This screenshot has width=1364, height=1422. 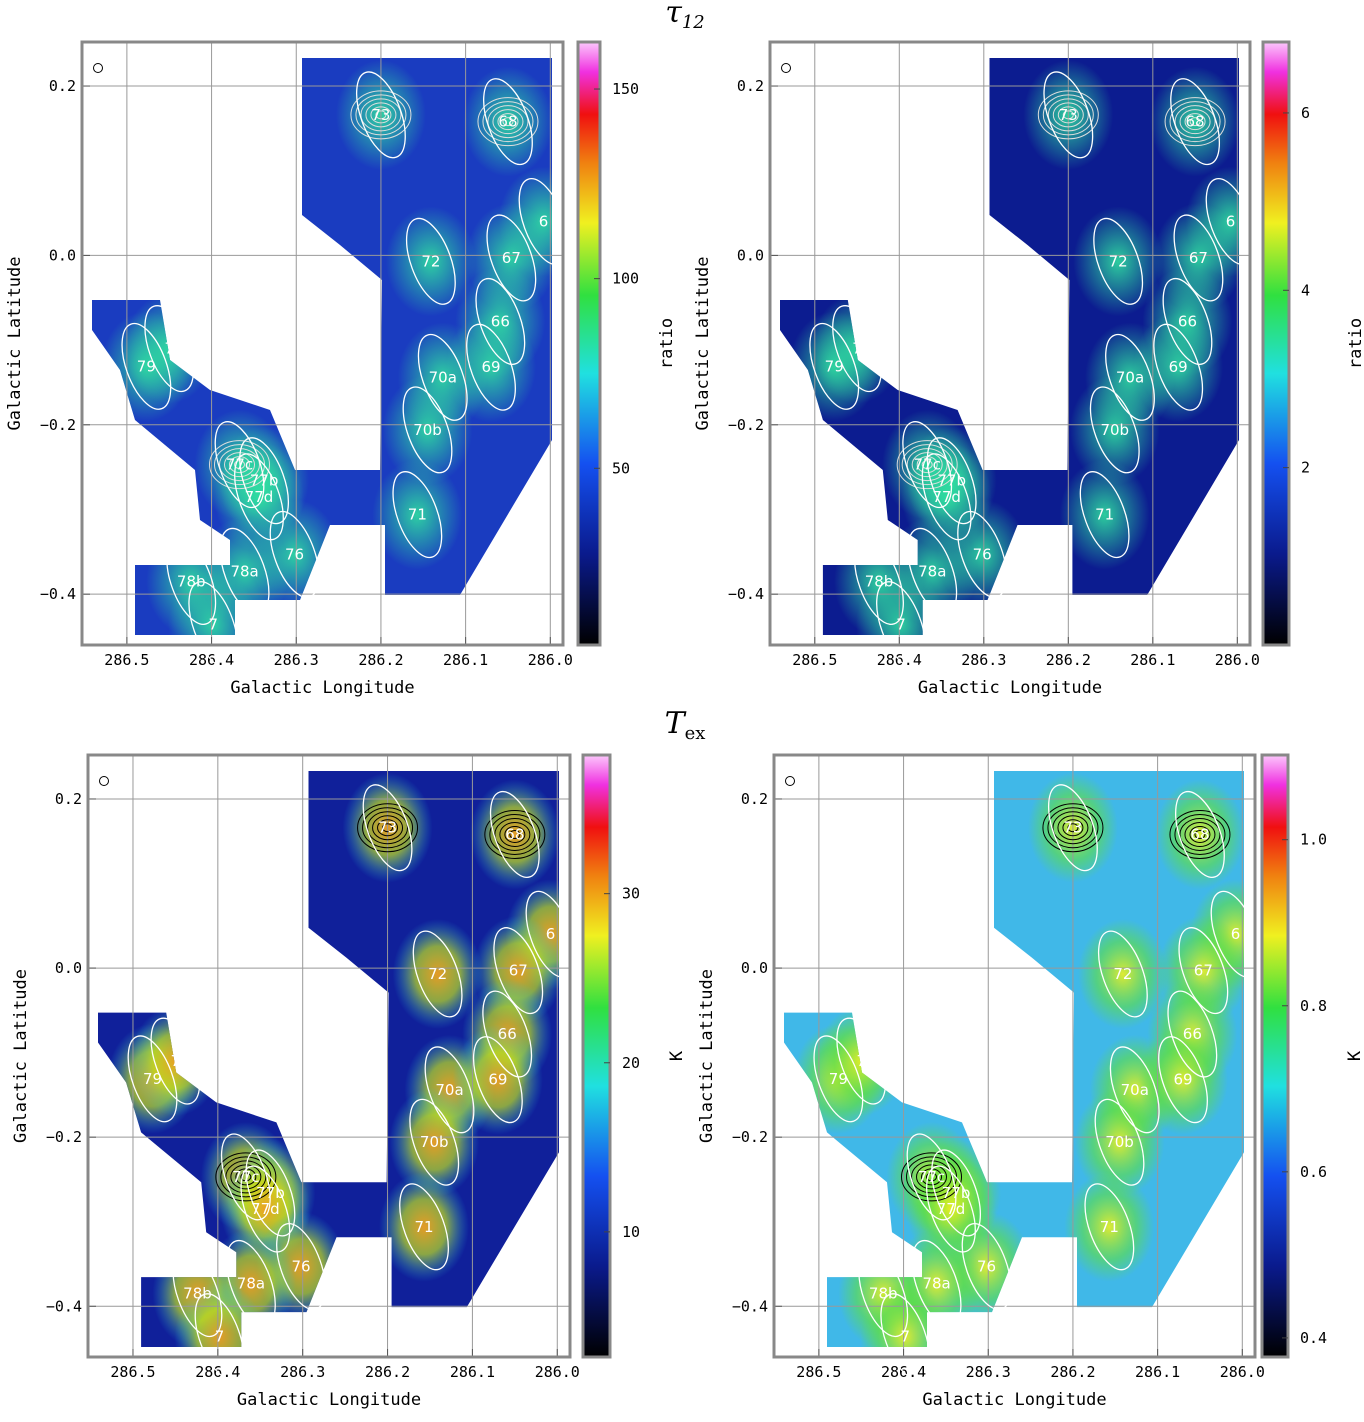 I want to click on clump-label: 72, so click(x=1122, y=974).